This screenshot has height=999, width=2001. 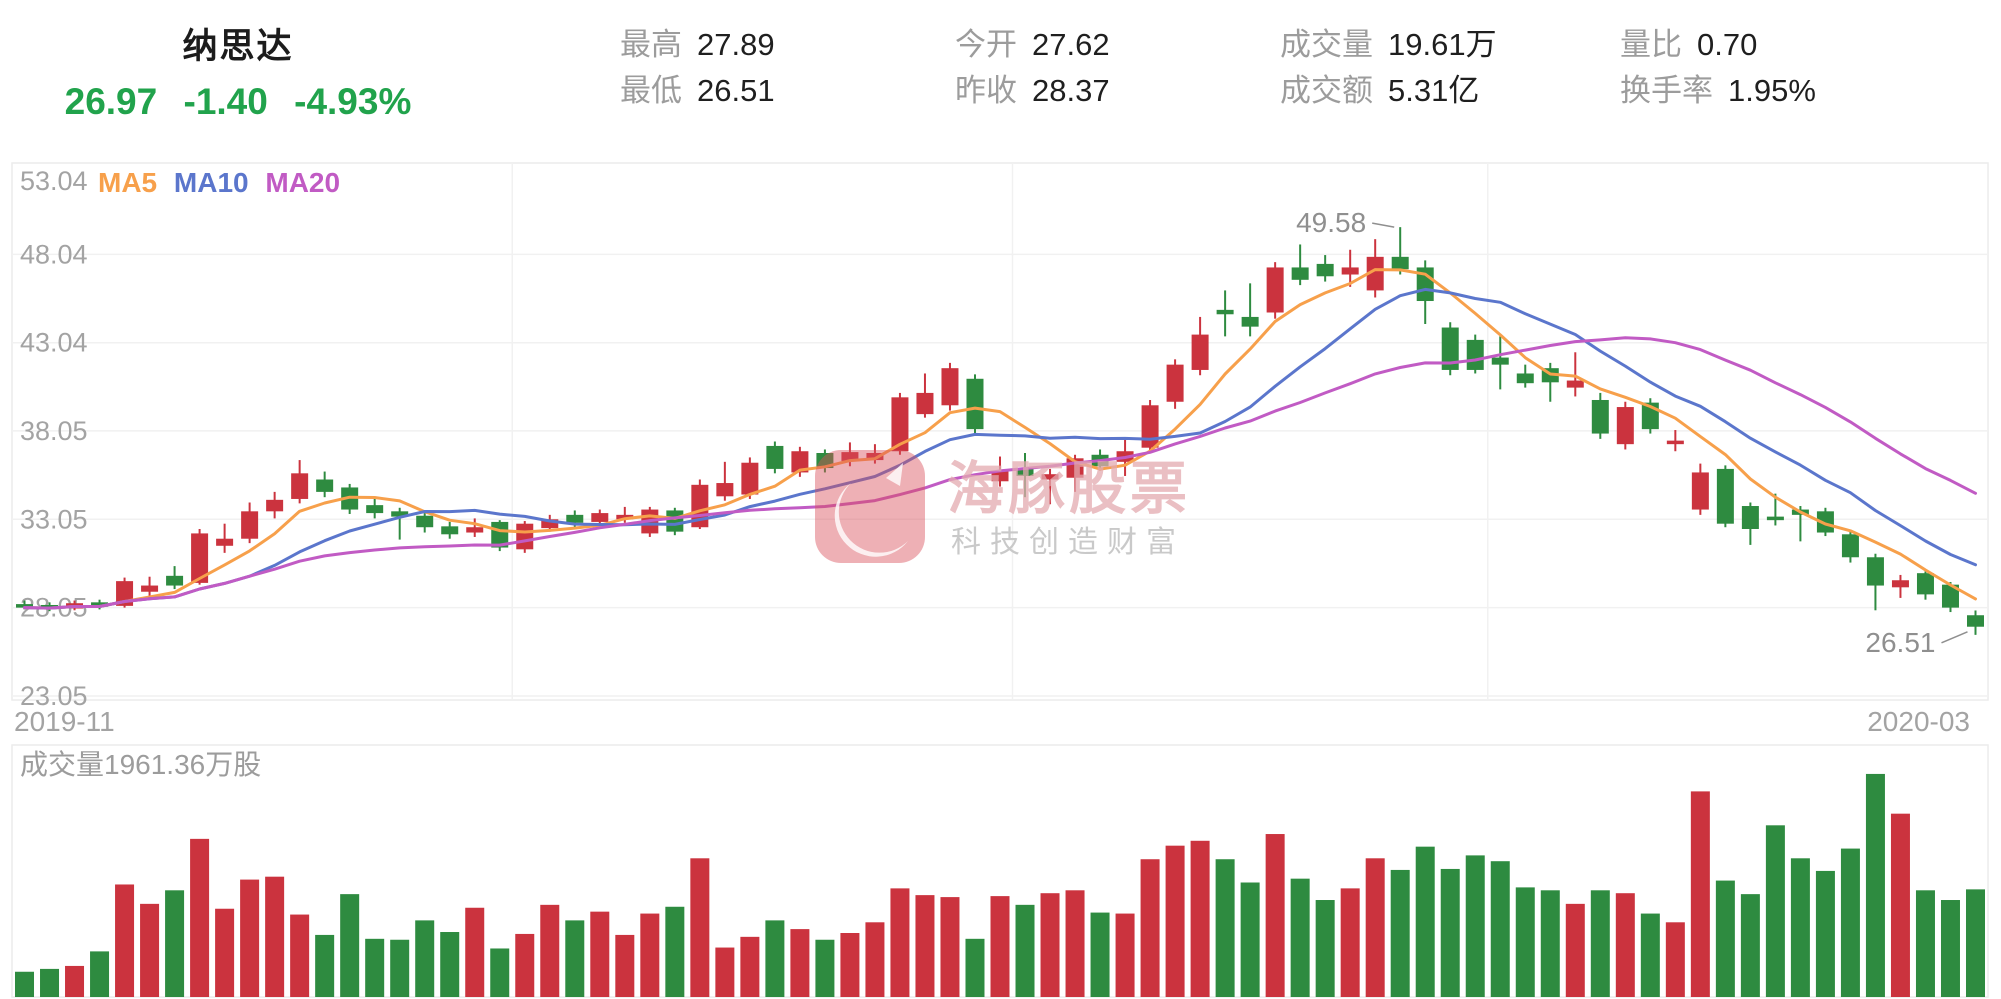 What do you see at coordinates (111, 101) in the screenshot?
I see `last-price: 26.97` at bounding box center [111, 101].